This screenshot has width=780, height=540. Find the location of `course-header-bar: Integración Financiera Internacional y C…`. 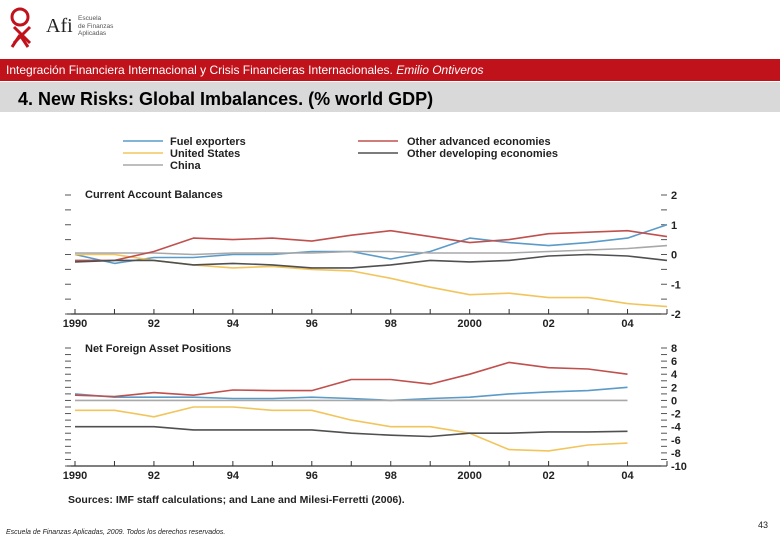

course-header-bar: Integración Financiera Internacional y C… is located at coordinates (390, 70).